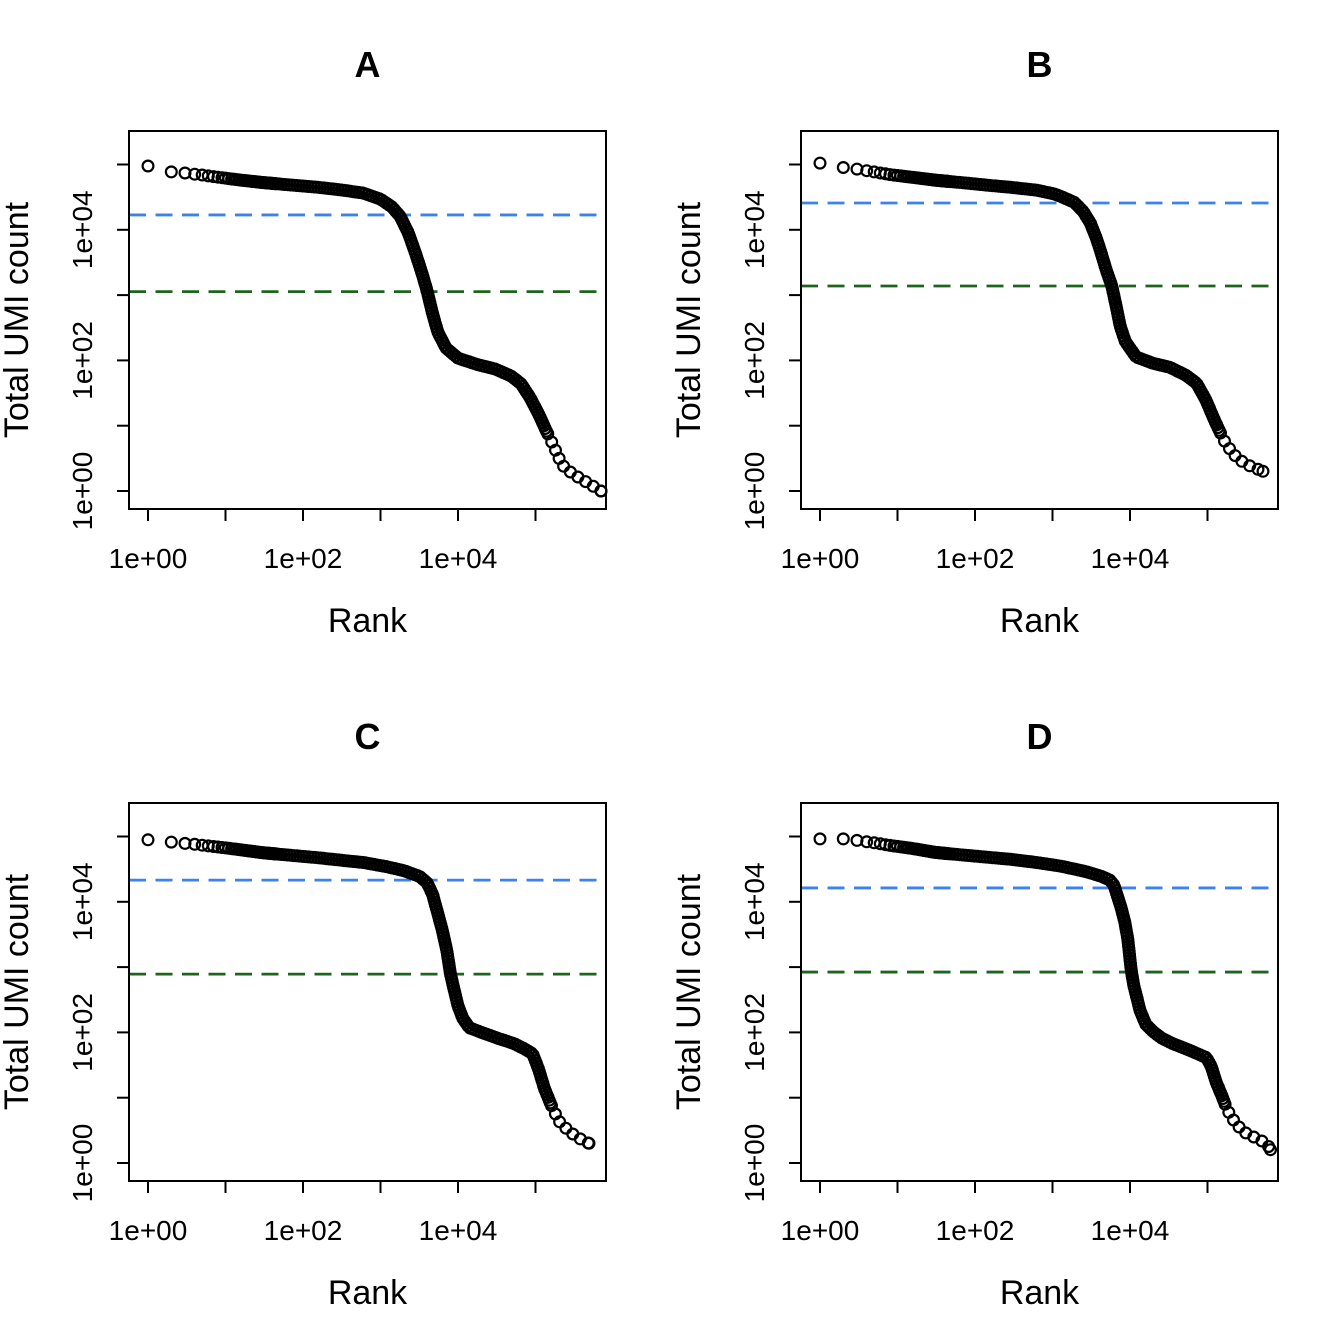  I want to click on panel-D-points, so click(1045, 994).